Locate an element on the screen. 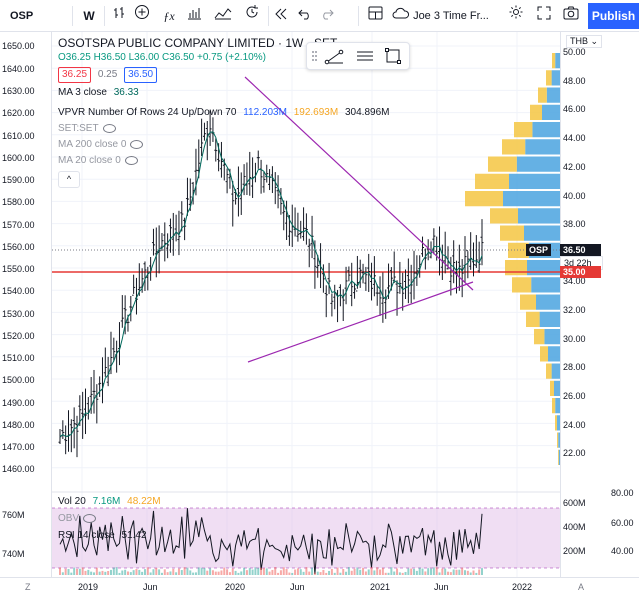 This screenshot has width=639, height=598. time-axis-label: 2021 is located at coordinates (380, 587).